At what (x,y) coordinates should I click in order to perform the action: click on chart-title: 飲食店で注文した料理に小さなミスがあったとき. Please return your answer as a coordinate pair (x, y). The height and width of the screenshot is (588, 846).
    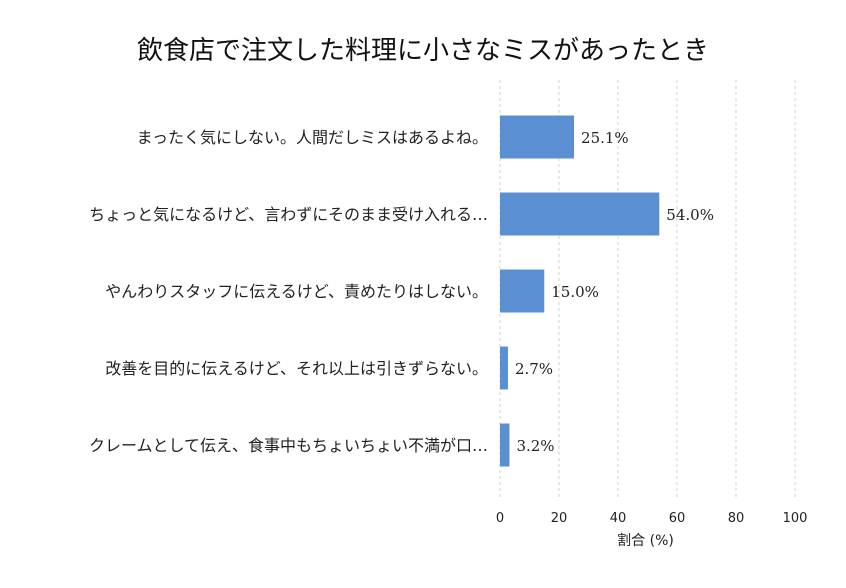
    Looking at the image, I should click on (422, 51).